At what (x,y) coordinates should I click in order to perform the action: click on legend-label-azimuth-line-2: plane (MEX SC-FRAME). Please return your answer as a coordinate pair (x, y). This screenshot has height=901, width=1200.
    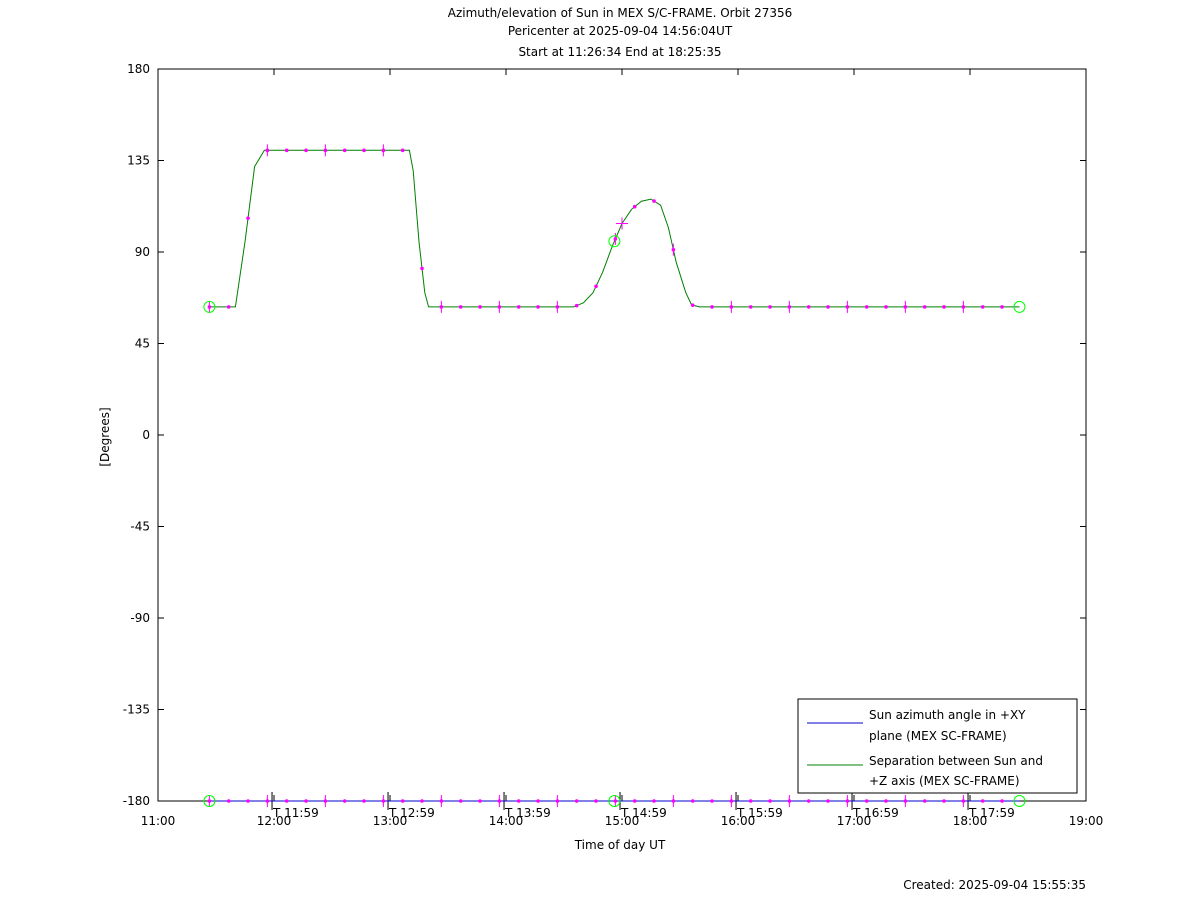
    Looking at the image, I should click on (938, 736).